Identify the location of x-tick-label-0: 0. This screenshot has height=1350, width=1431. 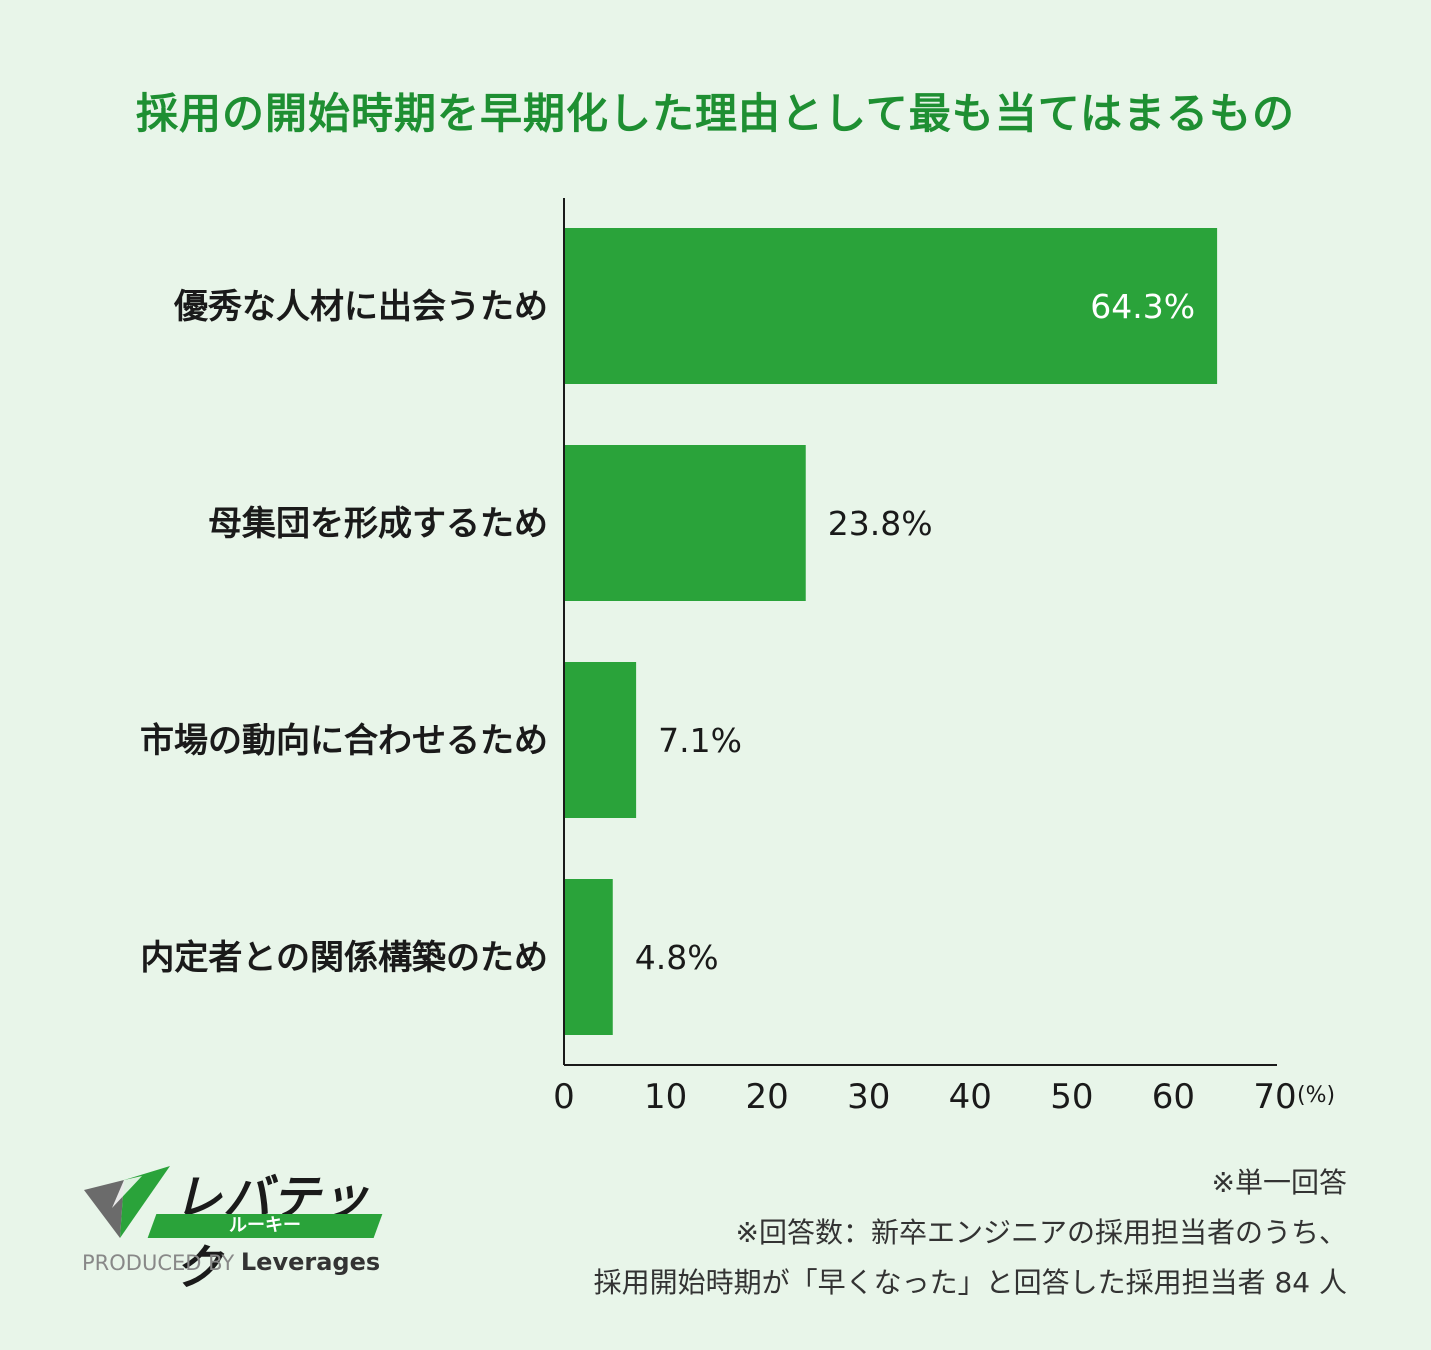
(564, 1097).